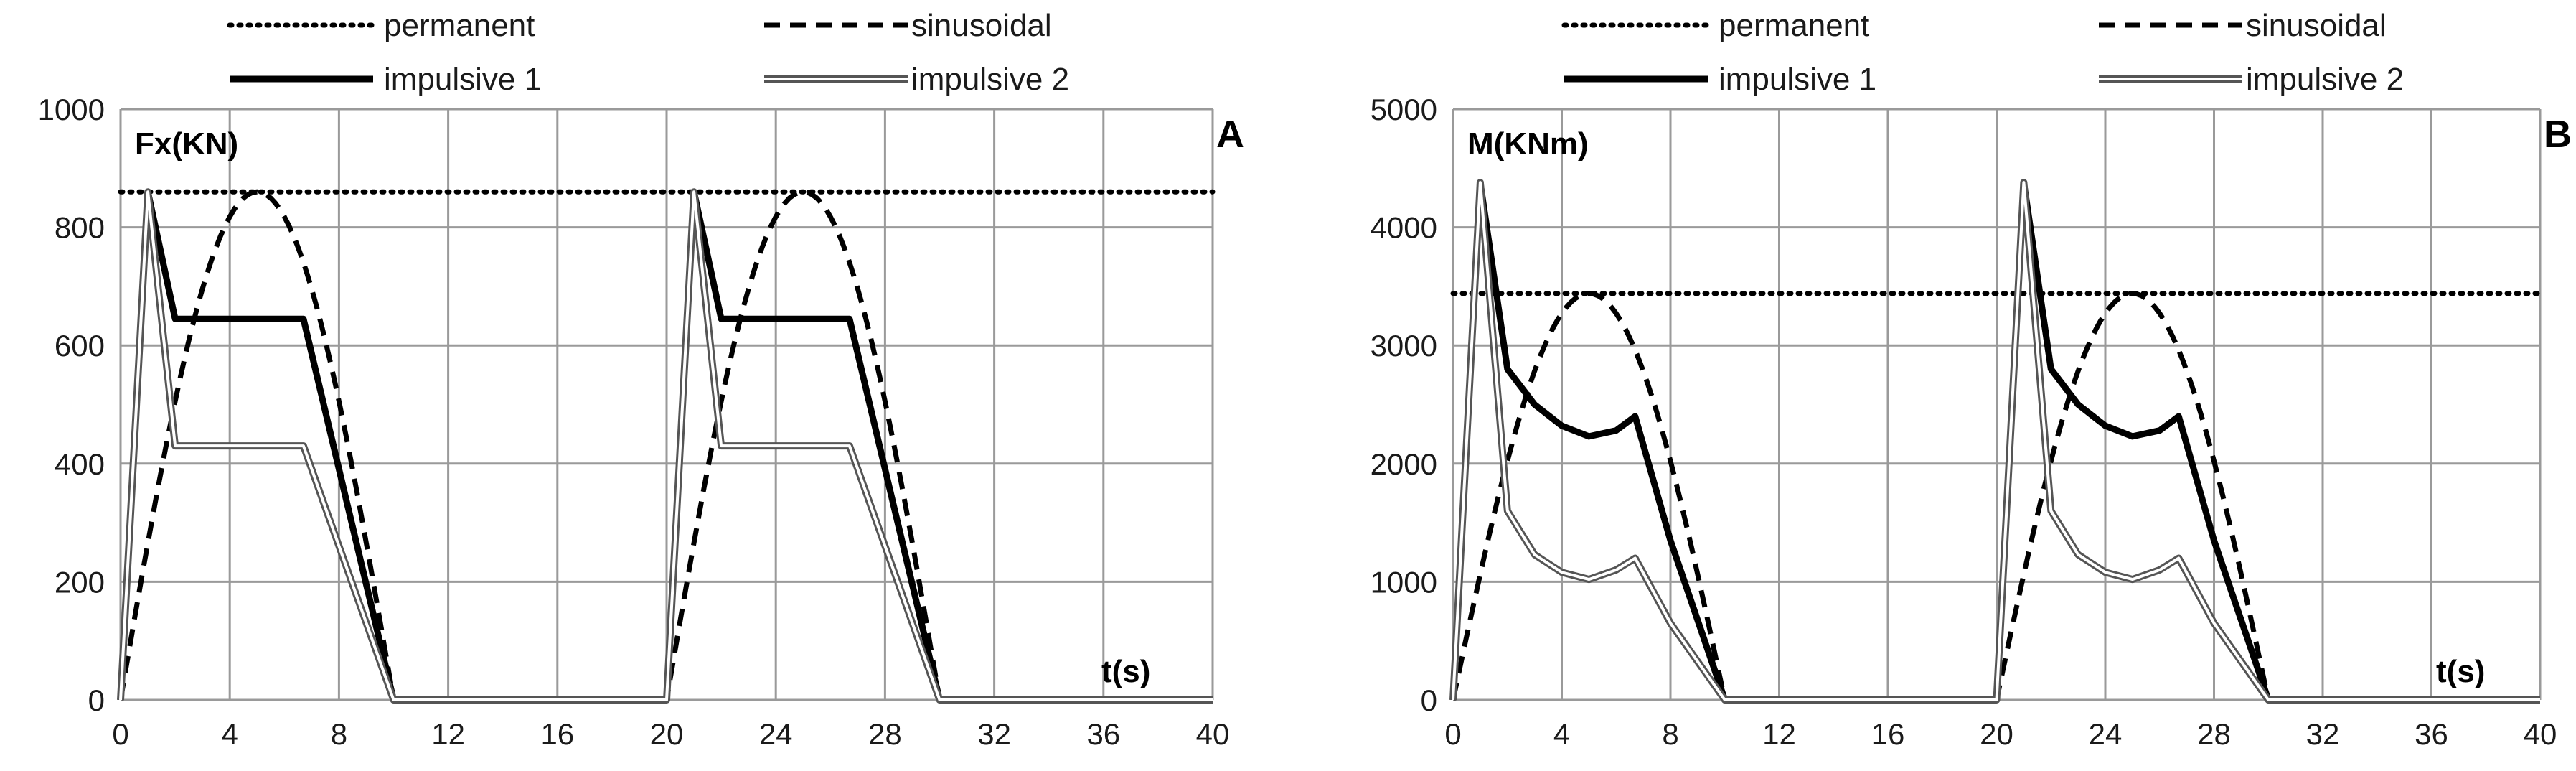  What do you see at coordinates (981, 25) in the screenshot?
I see `legend-a-sinusoidal-label: sinusoidal` at bounding box center [981, 25].